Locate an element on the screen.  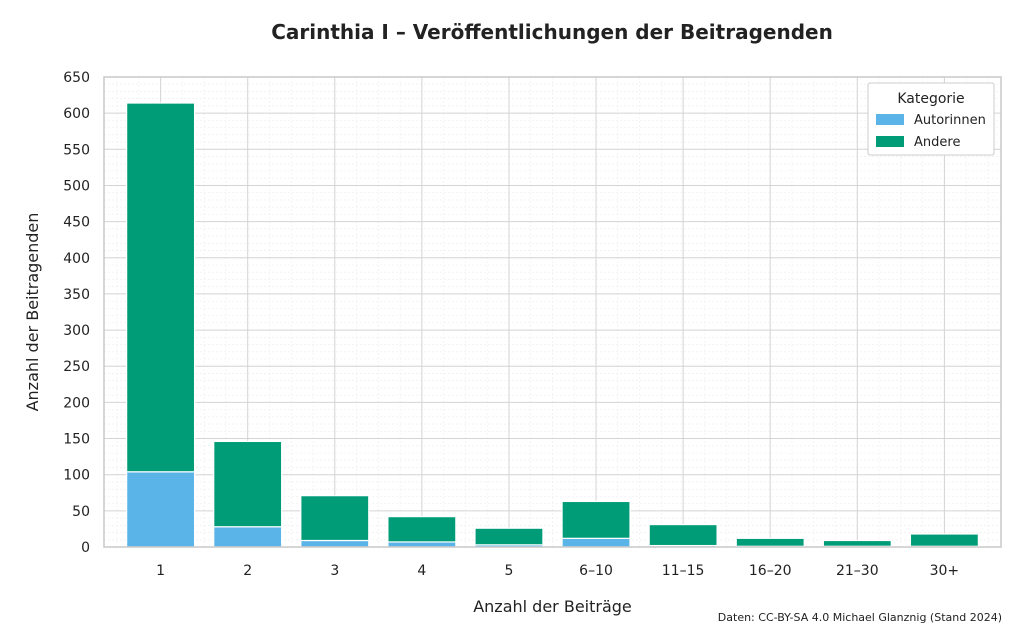
legend-swatch-andere is located at coordinates (890, 141).